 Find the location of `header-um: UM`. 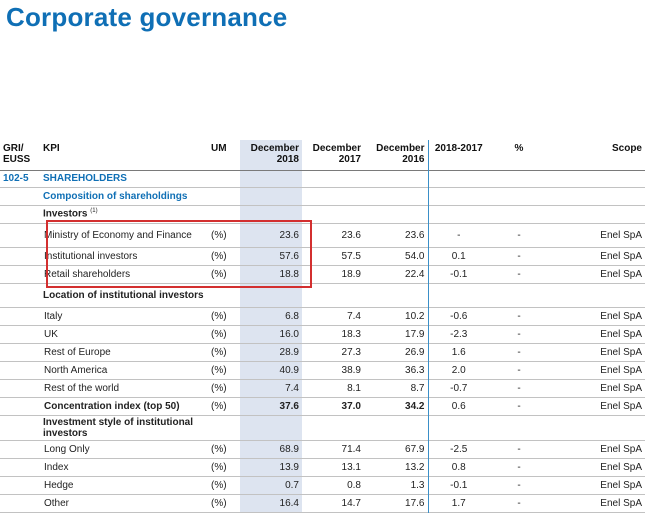

header-um: UM is located at coordinates (219, 148).